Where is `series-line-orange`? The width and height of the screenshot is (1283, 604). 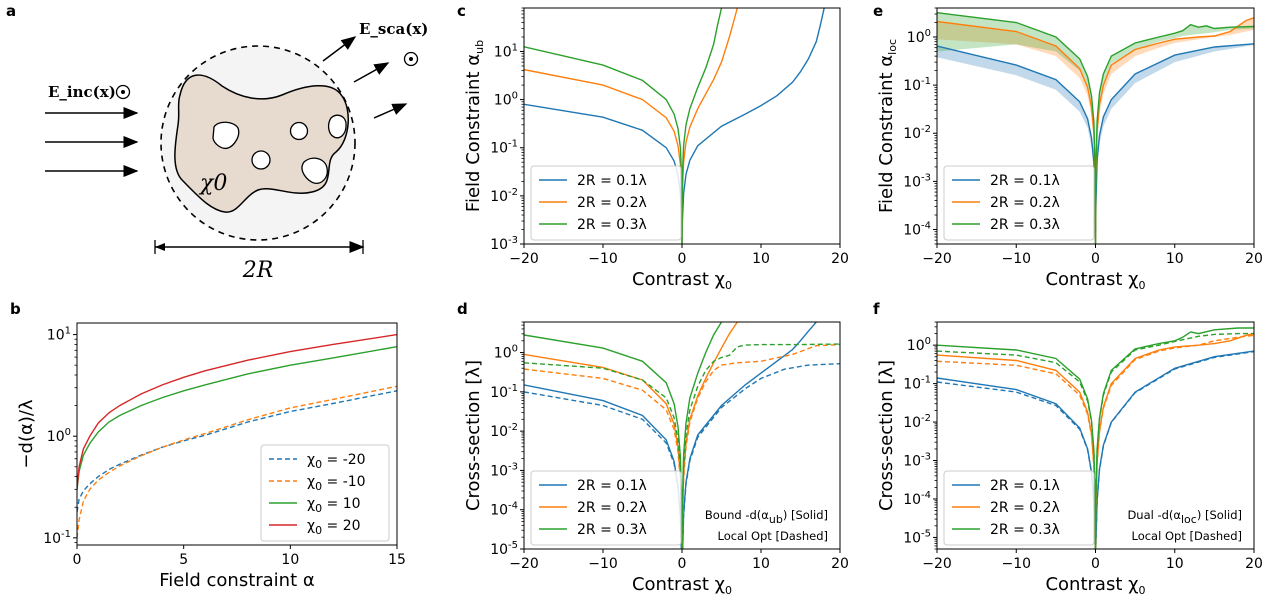
series-line-orange is located at coordinates (1095, 130).